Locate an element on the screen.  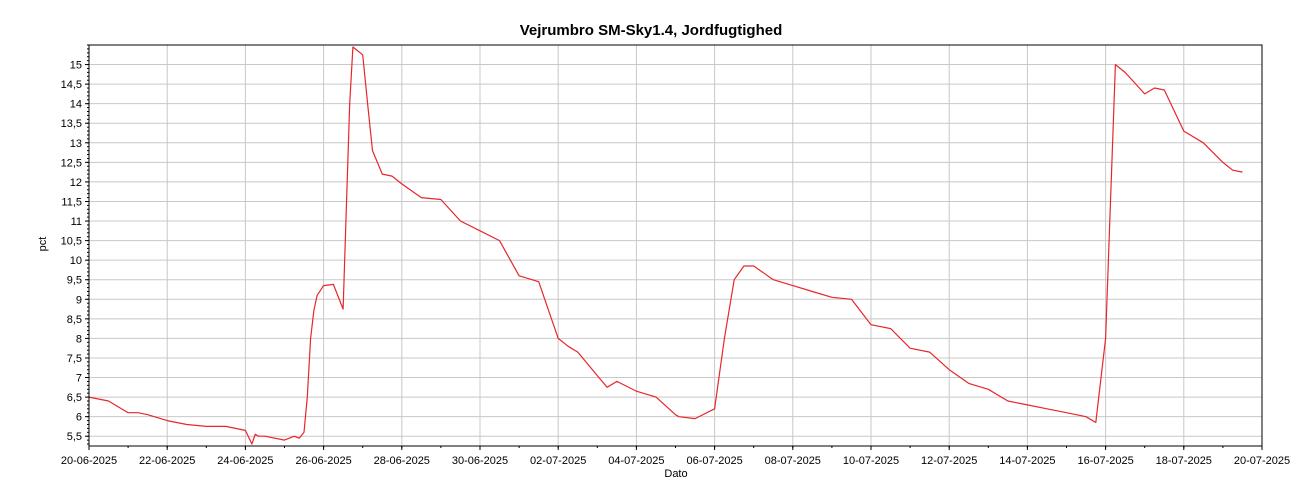
y-tick-label: 13,5 is located at coordinates (71, 124).